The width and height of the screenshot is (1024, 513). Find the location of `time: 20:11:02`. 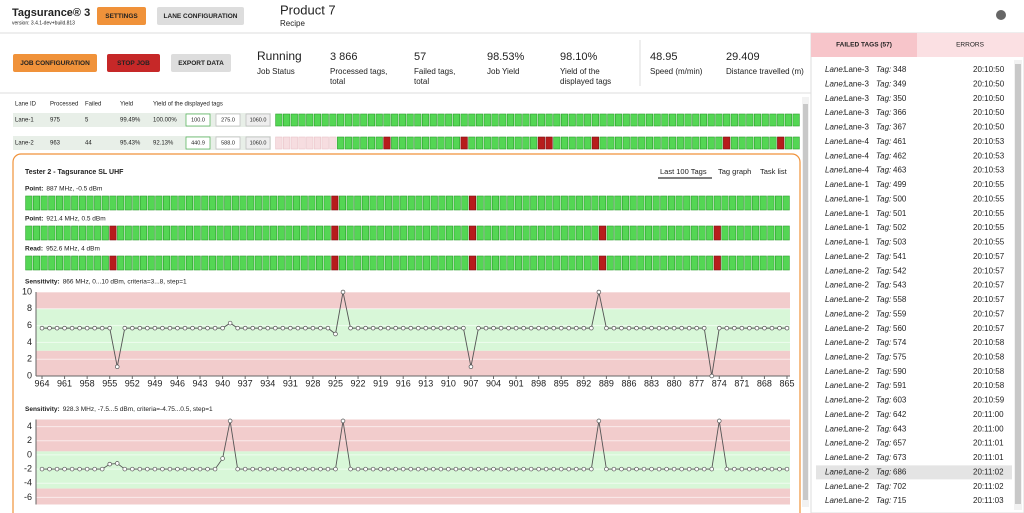

time: 20:11:02 is located at coordinates (988, 486).